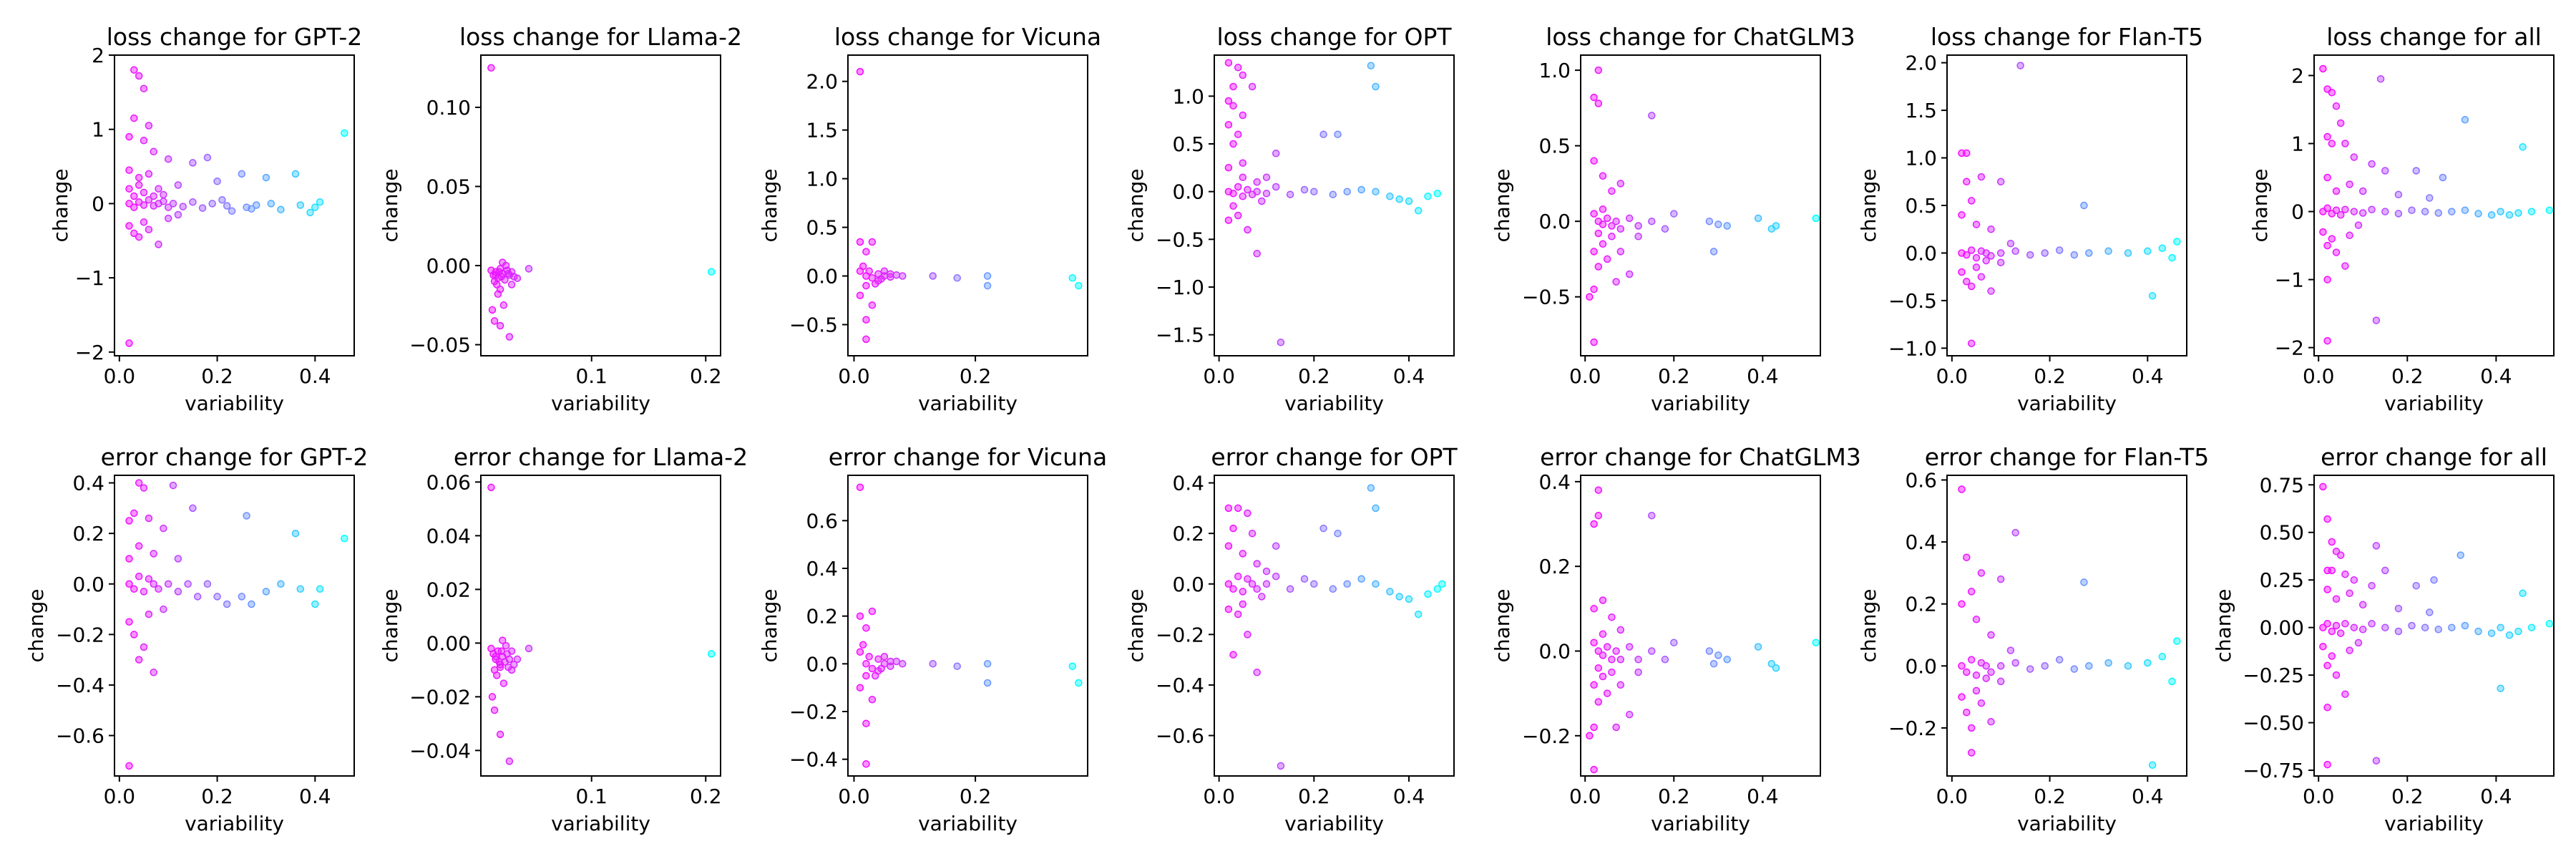  What do you see at coordinates (1921, 253) in the screenshot?
I see `y-tick-label: 0.0` at bounding box center [1921, 253].